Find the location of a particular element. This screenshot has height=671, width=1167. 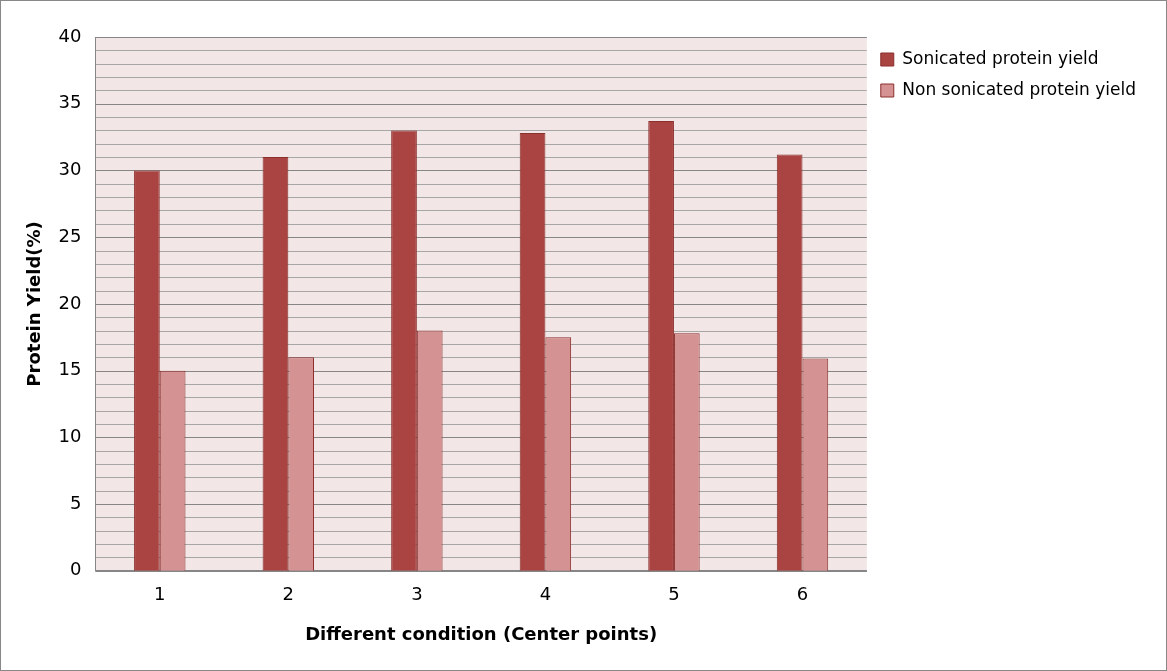

y-tick-label: 25 is located at coordinates (70, 235).